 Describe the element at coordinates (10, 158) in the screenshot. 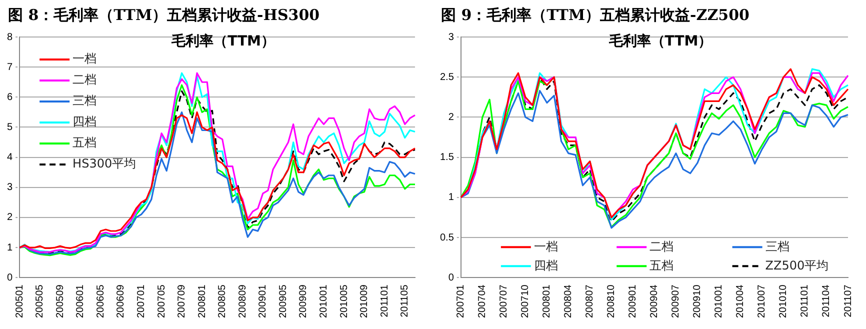

I see `y-tick-label: 4` at that location.